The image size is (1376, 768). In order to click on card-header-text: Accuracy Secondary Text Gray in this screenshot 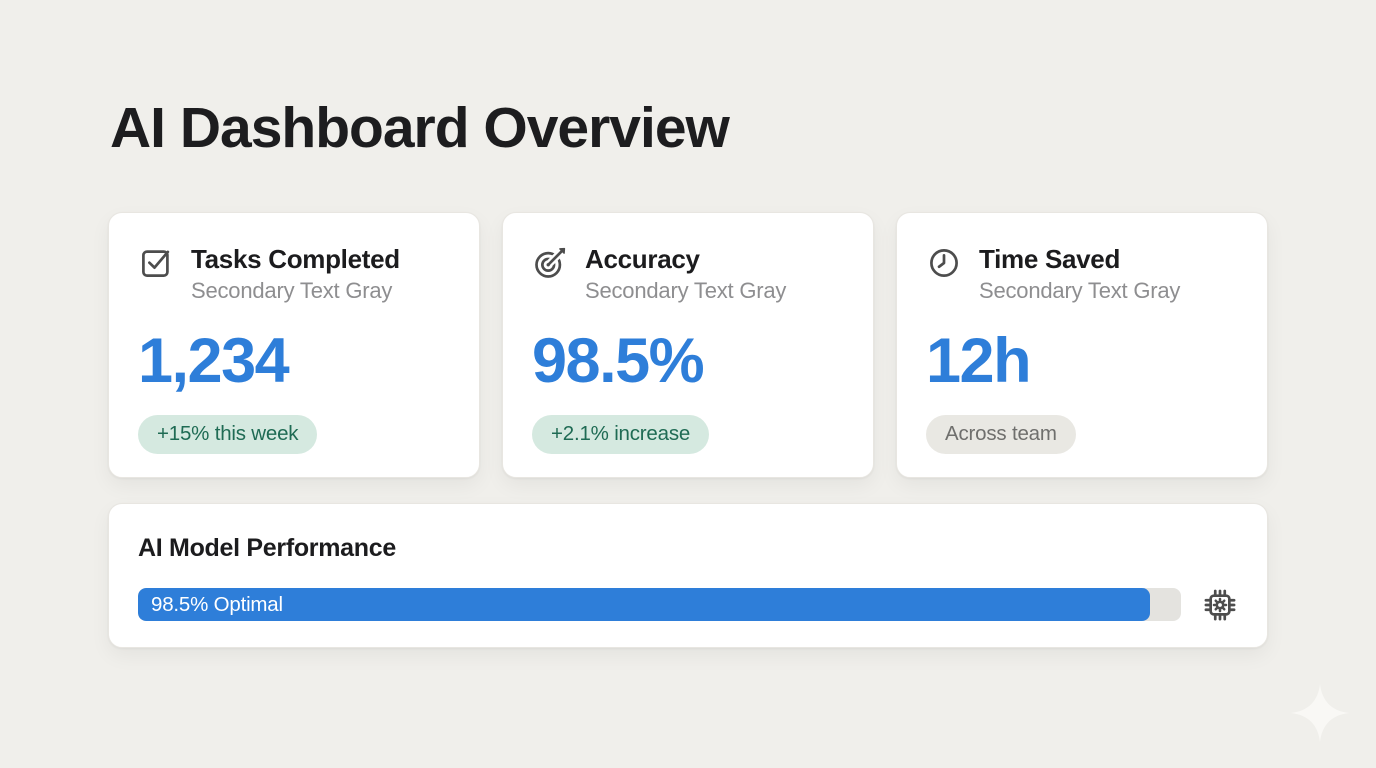, I will do `click(685, 274)`.